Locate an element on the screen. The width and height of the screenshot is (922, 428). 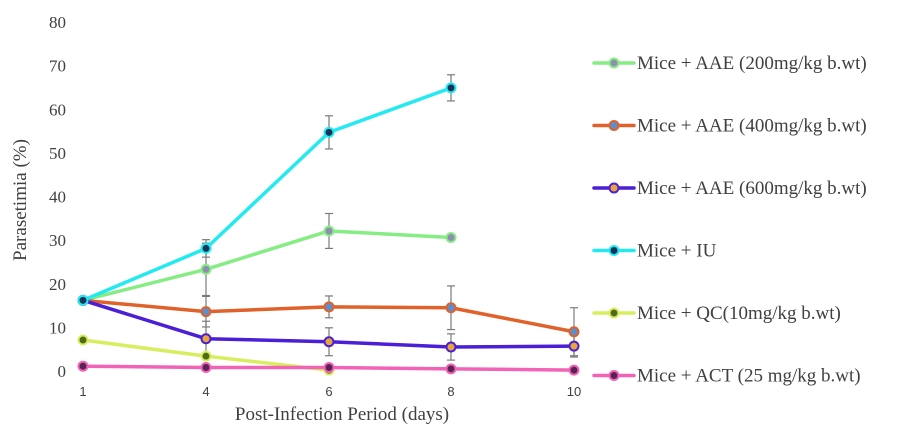
x-axis-ticks: 1 4 6 8 10 is located at coordinates (330, 391).